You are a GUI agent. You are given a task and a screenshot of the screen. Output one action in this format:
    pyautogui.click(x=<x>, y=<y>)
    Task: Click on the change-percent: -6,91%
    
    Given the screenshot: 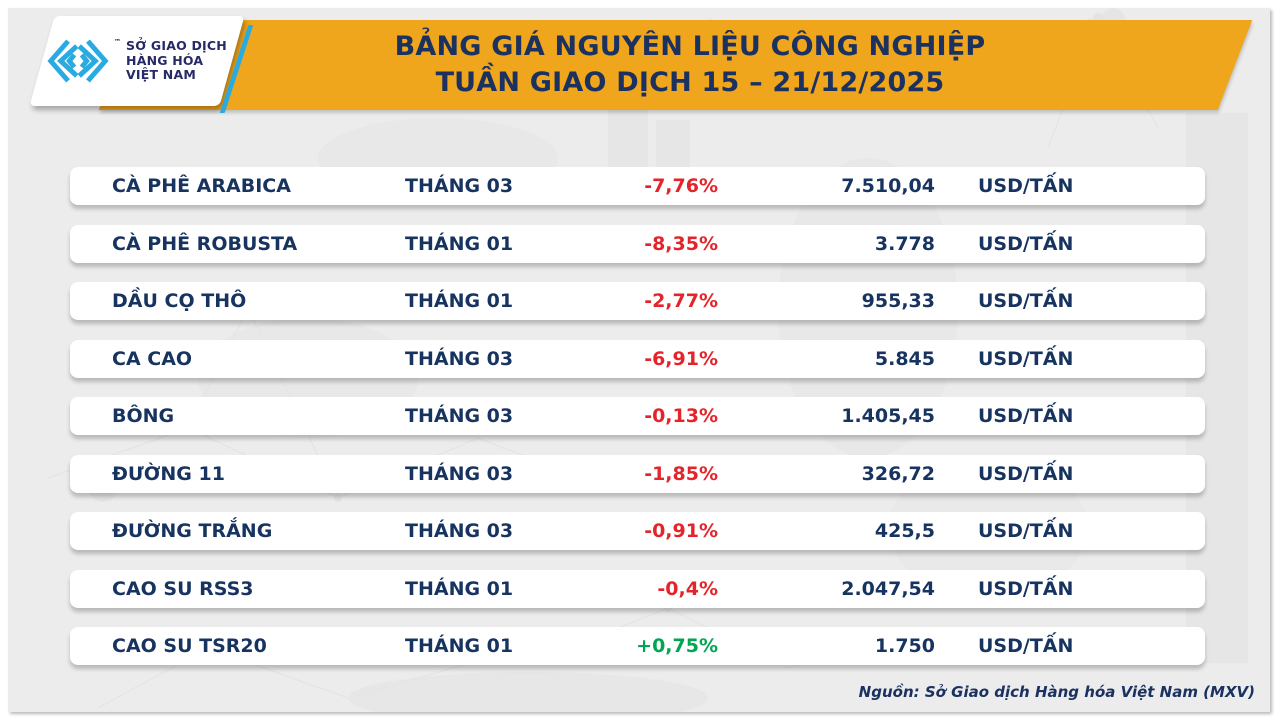 What is the action you would take?
    pyautogui.click(x=681, y=358)
    